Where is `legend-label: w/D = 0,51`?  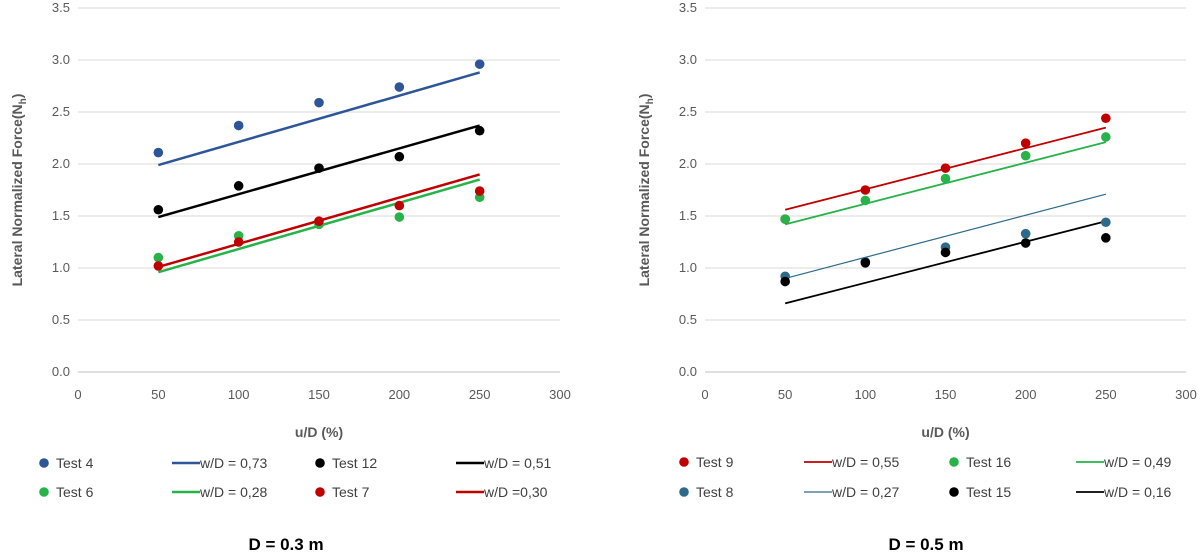 legend-label: w/D = 0,51 is located at coordinates (517, 463).